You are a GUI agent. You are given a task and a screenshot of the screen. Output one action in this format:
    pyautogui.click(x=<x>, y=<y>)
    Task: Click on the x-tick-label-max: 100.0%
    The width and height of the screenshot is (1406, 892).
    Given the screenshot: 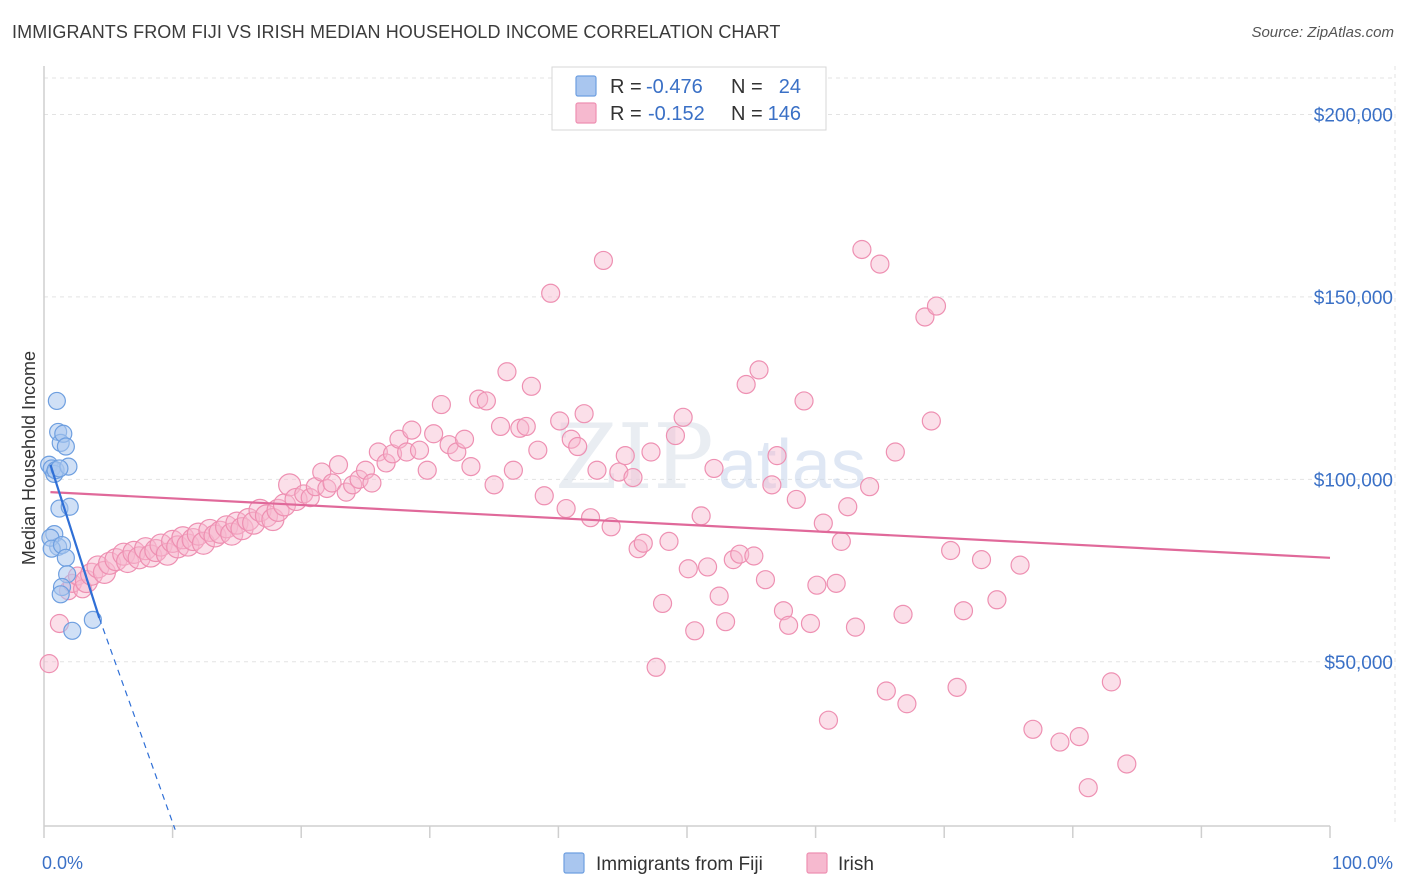 What is the action you would take?
    pyautogui.click(x=1362, y=863)
    